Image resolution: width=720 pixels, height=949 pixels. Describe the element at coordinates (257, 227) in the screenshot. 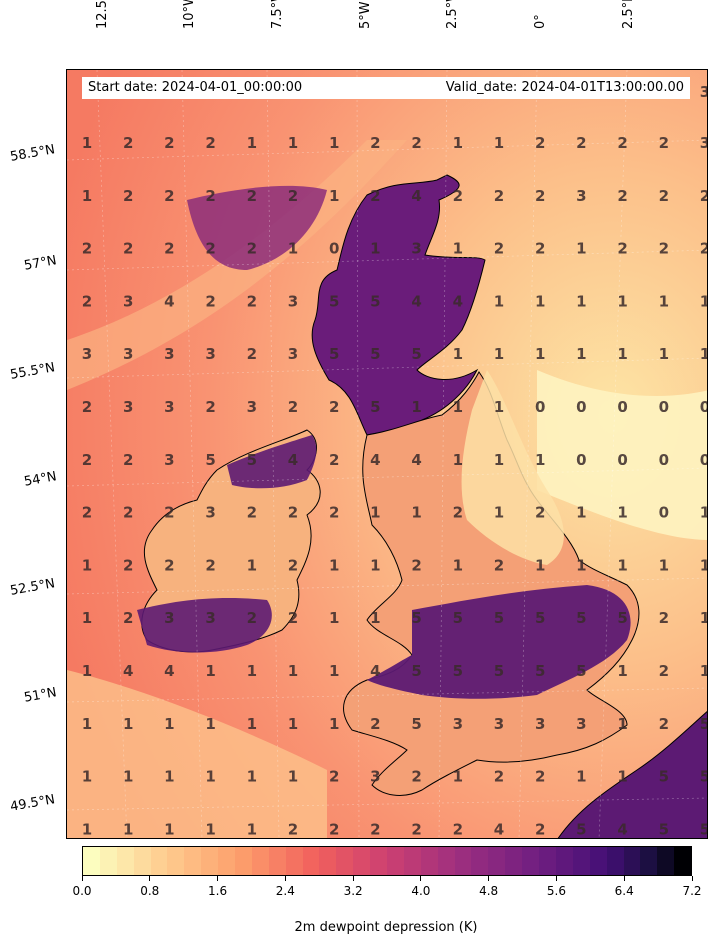

I see `sea-dry-region` at that location.